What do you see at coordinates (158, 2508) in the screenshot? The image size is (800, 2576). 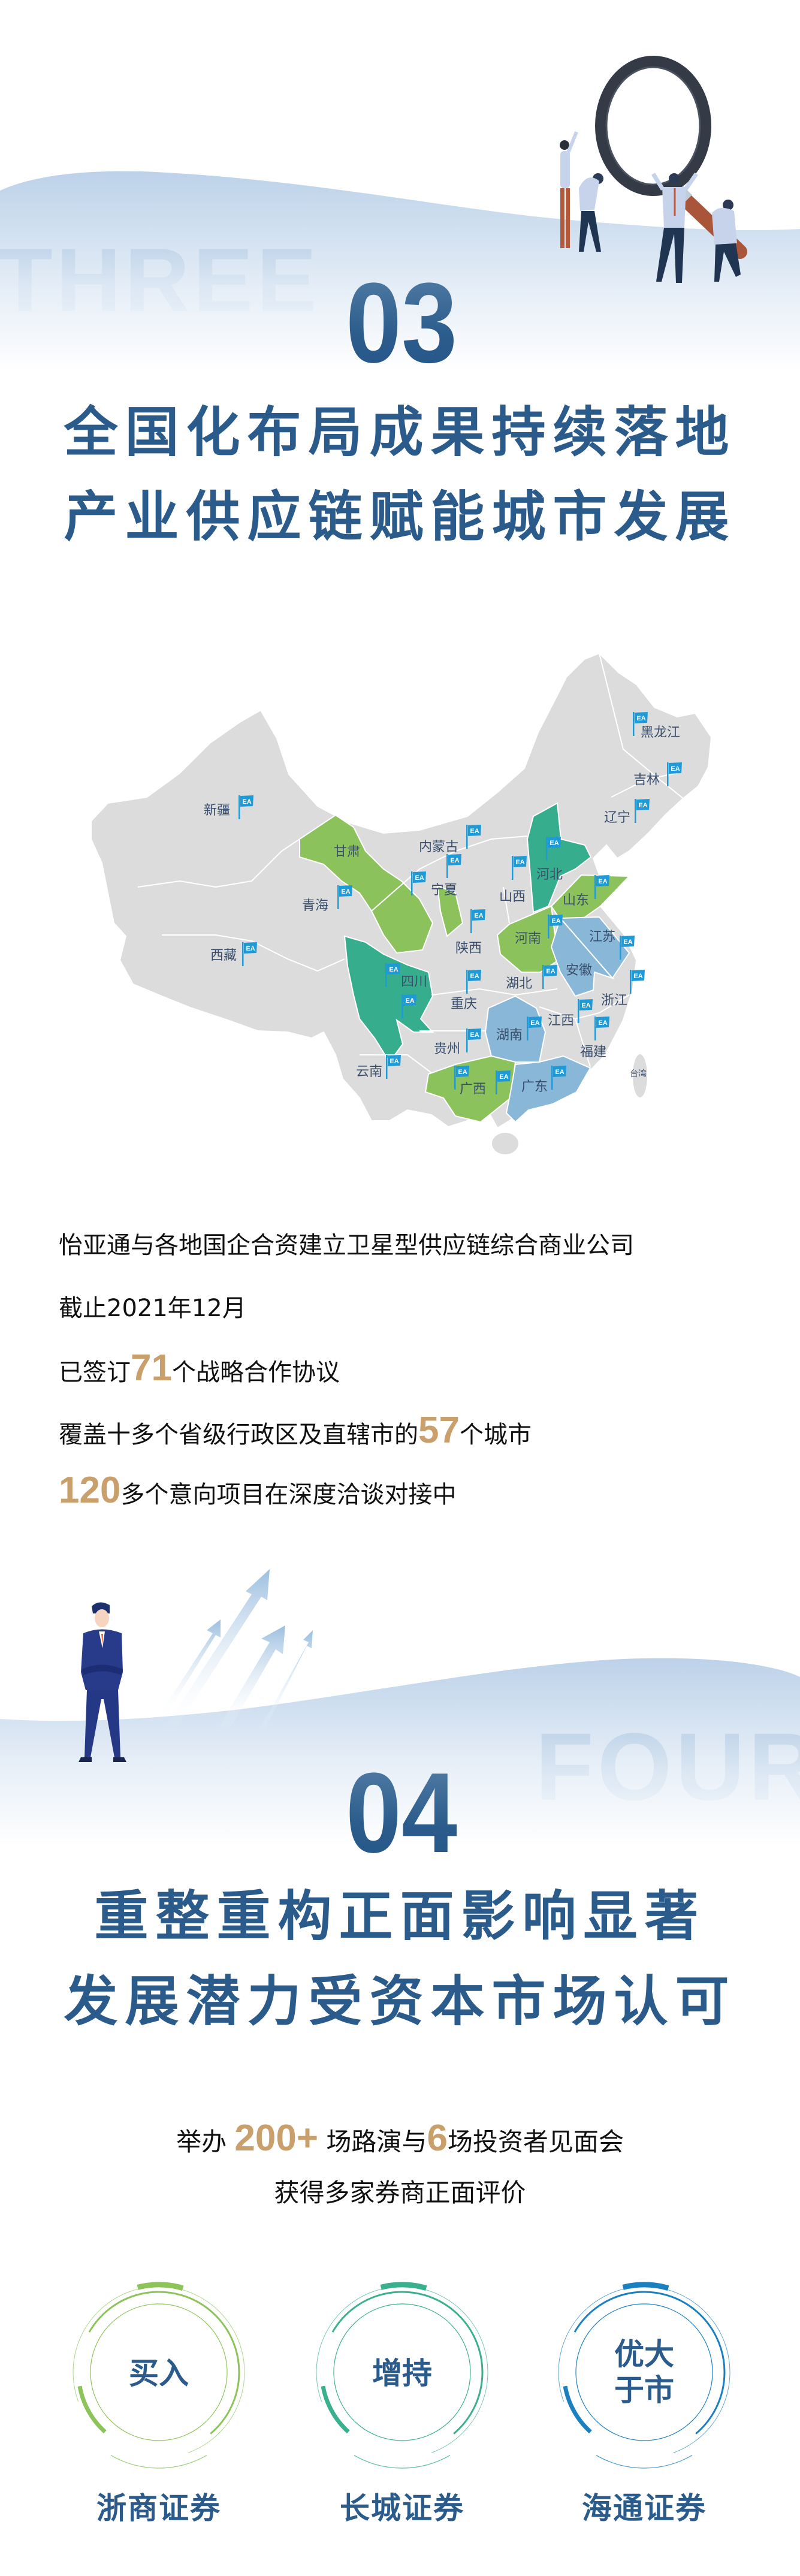 I see `broker-name: 浙商证券` at bounding box center [158, 2508].